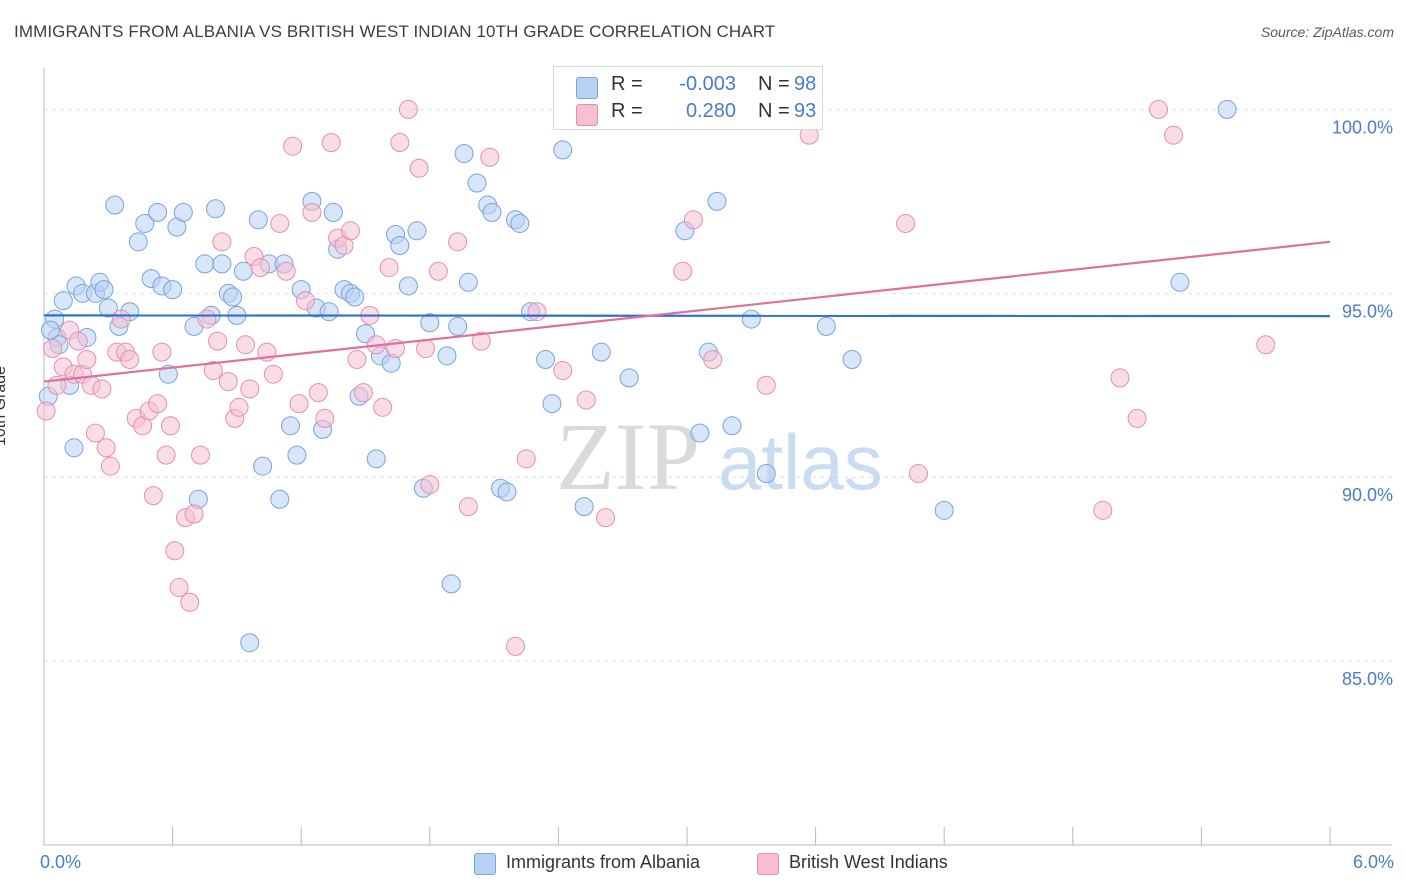 Image resolution: width=1406 pixels, height=892 pixels. Describe the element at coordinates (1362, 127) in the screenshot. I see `y-tick-label: 100.0%` at that location.